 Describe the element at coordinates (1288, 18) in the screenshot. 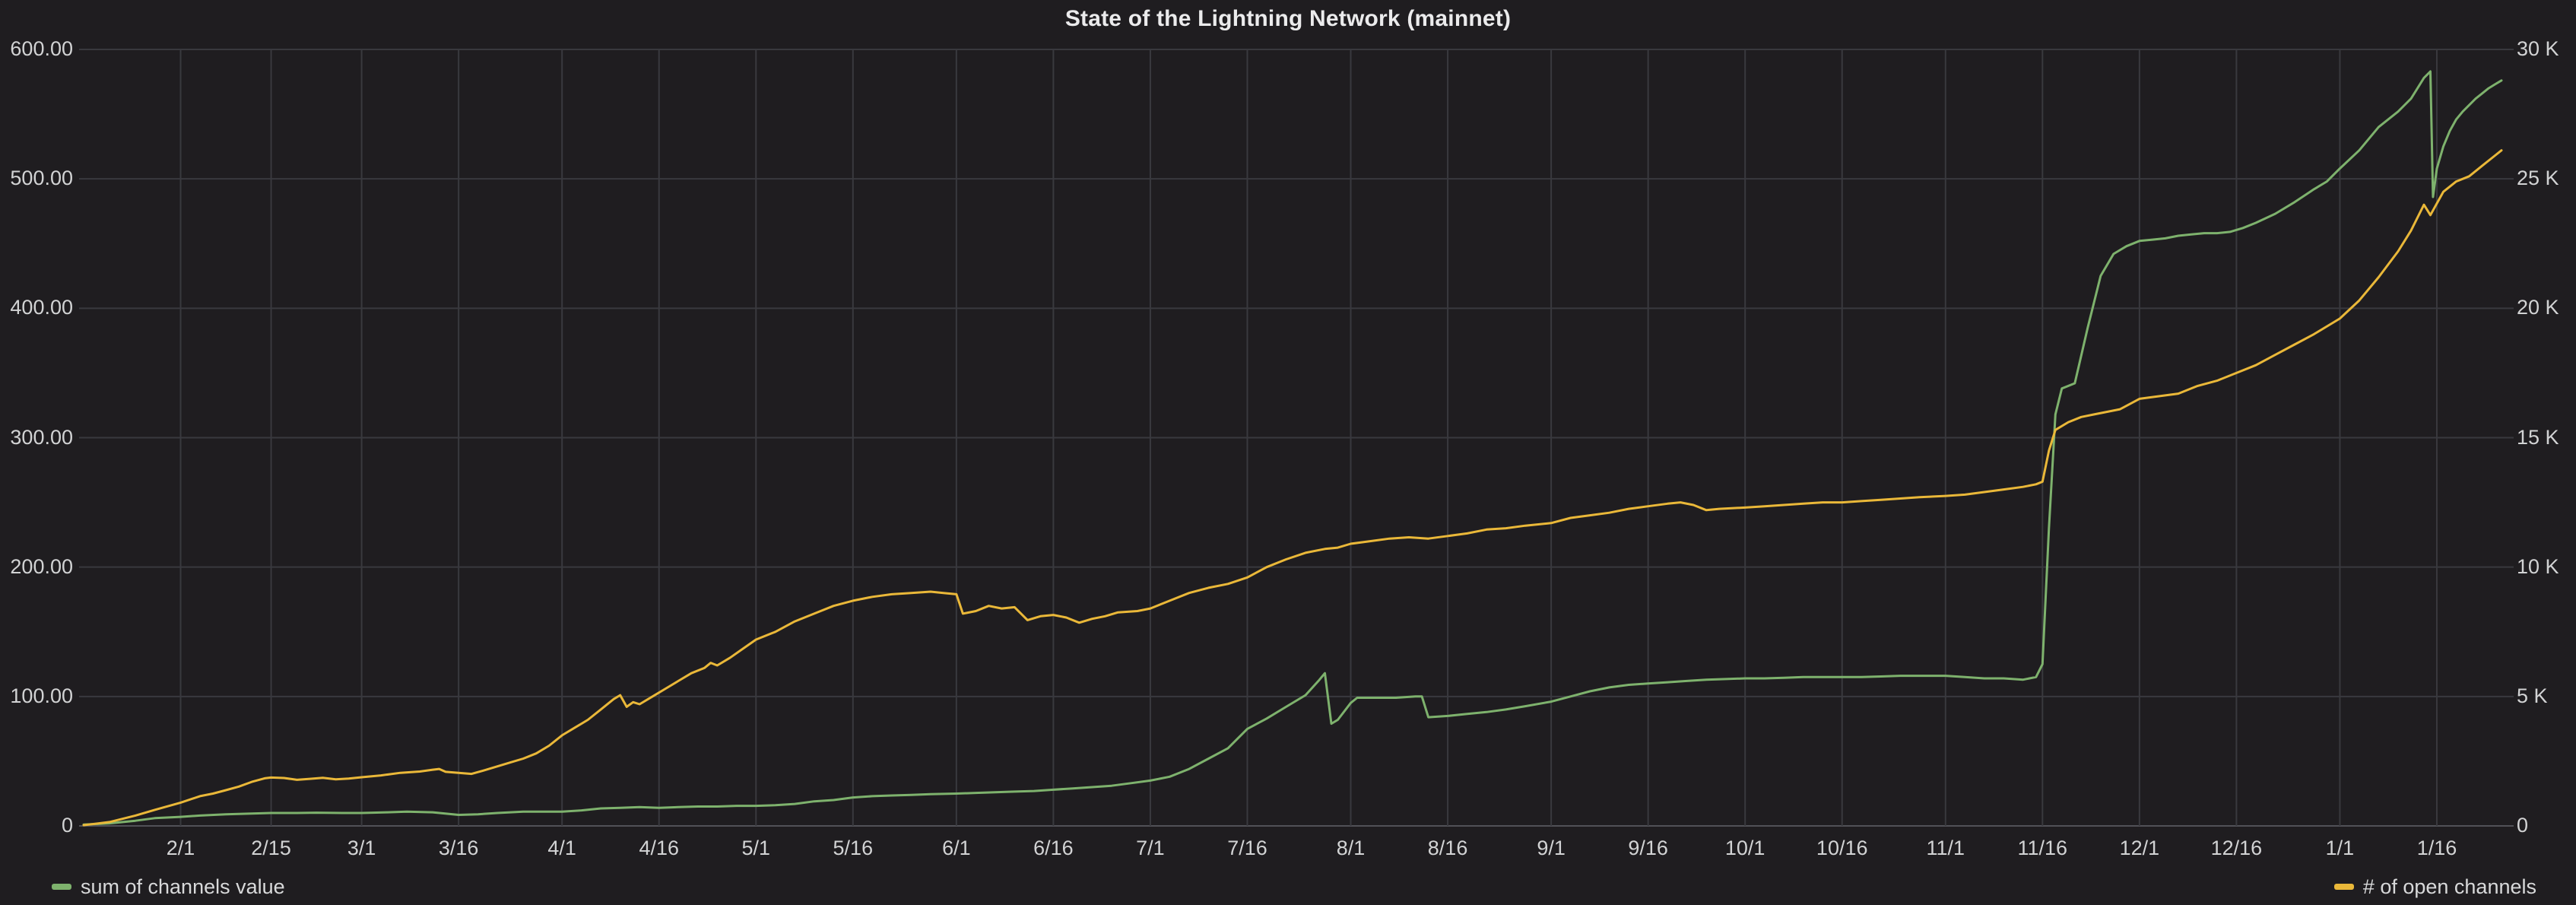

I see `panel-title: State of the Lightning Network (mainnet)` at that location.